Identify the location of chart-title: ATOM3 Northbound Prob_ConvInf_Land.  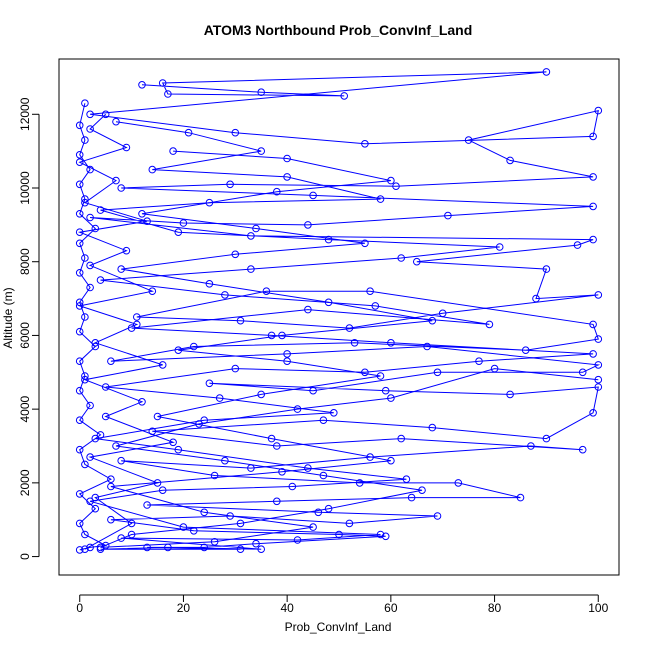
(338, 30).